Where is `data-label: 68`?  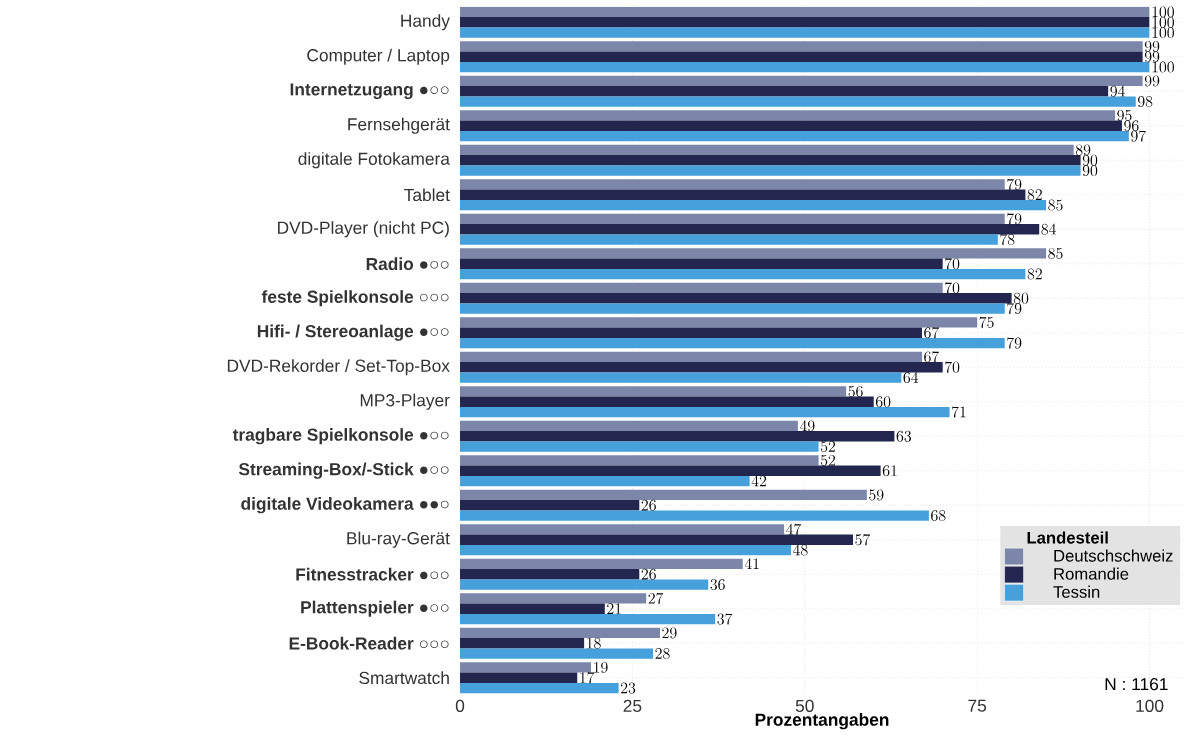
data-label: 68 is located at coordinates (938, 516).